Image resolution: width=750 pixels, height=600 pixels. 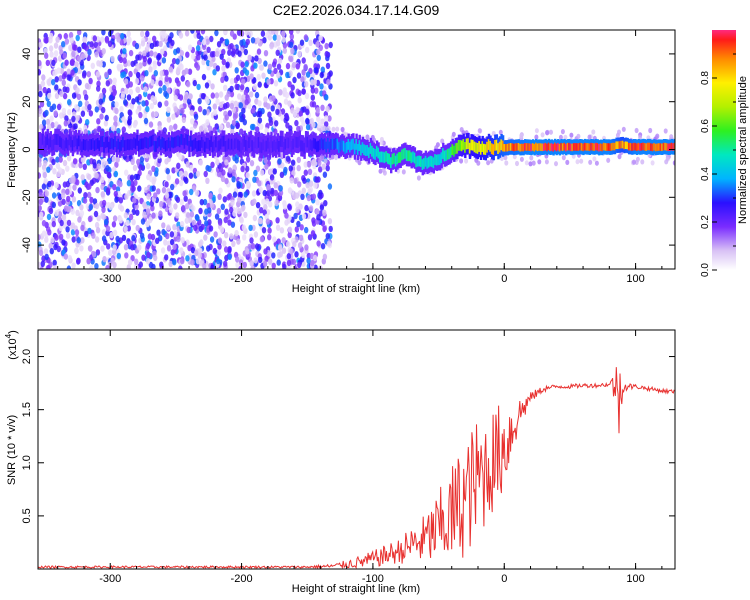 What do you see at coordinates (27, 356) in the screenshot?
I see `snr-ytick-label: 2.0` at bounding box center [27, 356].